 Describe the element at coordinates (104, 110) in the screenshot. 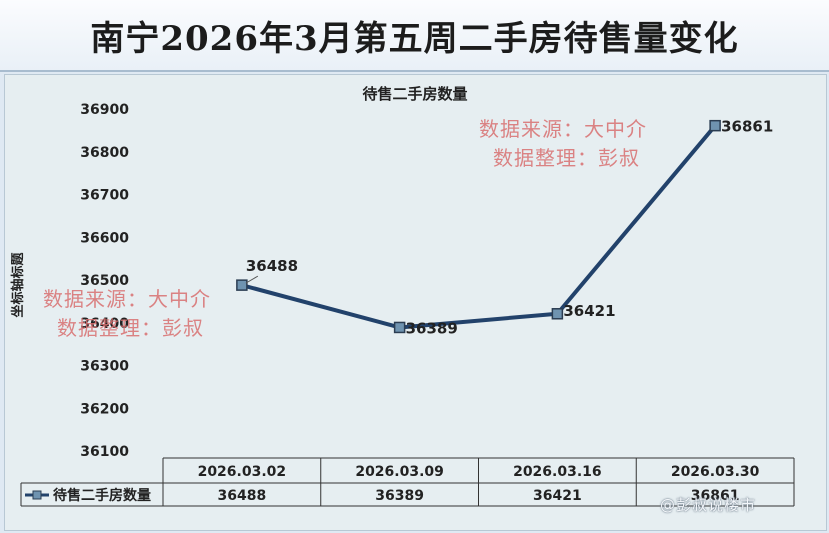

I see `y-tick-label: 36900` at that location.